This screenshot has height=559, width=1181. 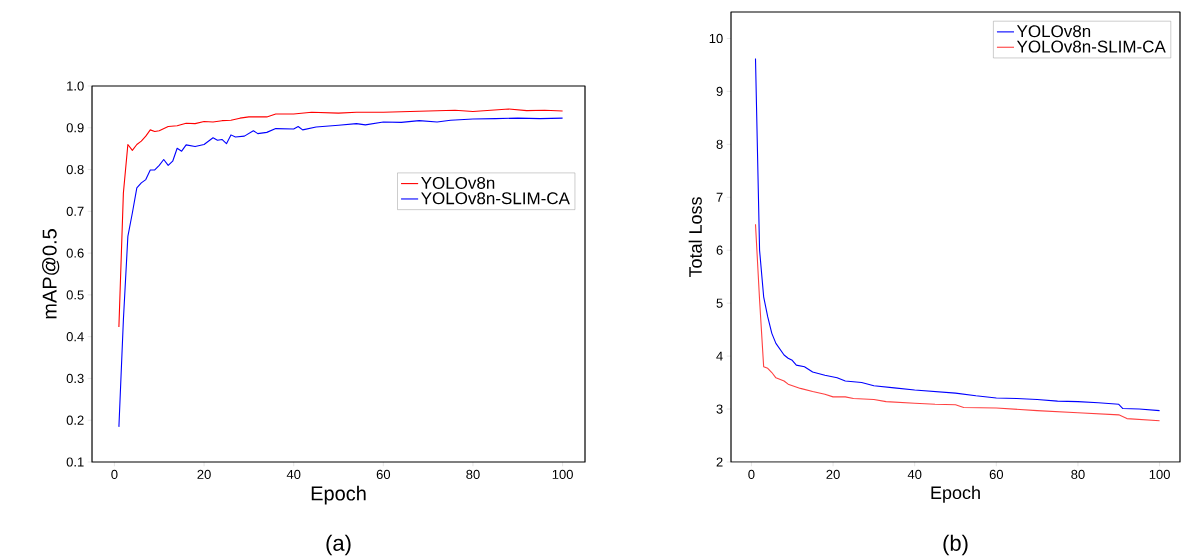 I want to click on y-tick-label: 0.4, so click(x=75, y=337).